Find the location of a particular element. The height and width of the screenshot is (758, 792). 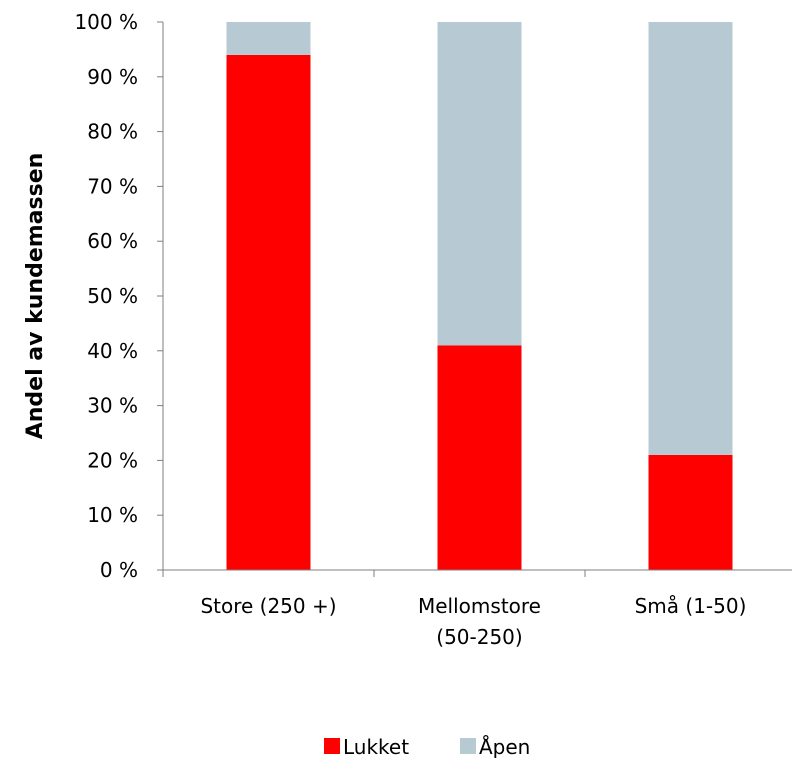

y-tick-label: 10 % is located at coordinates (112, 515).